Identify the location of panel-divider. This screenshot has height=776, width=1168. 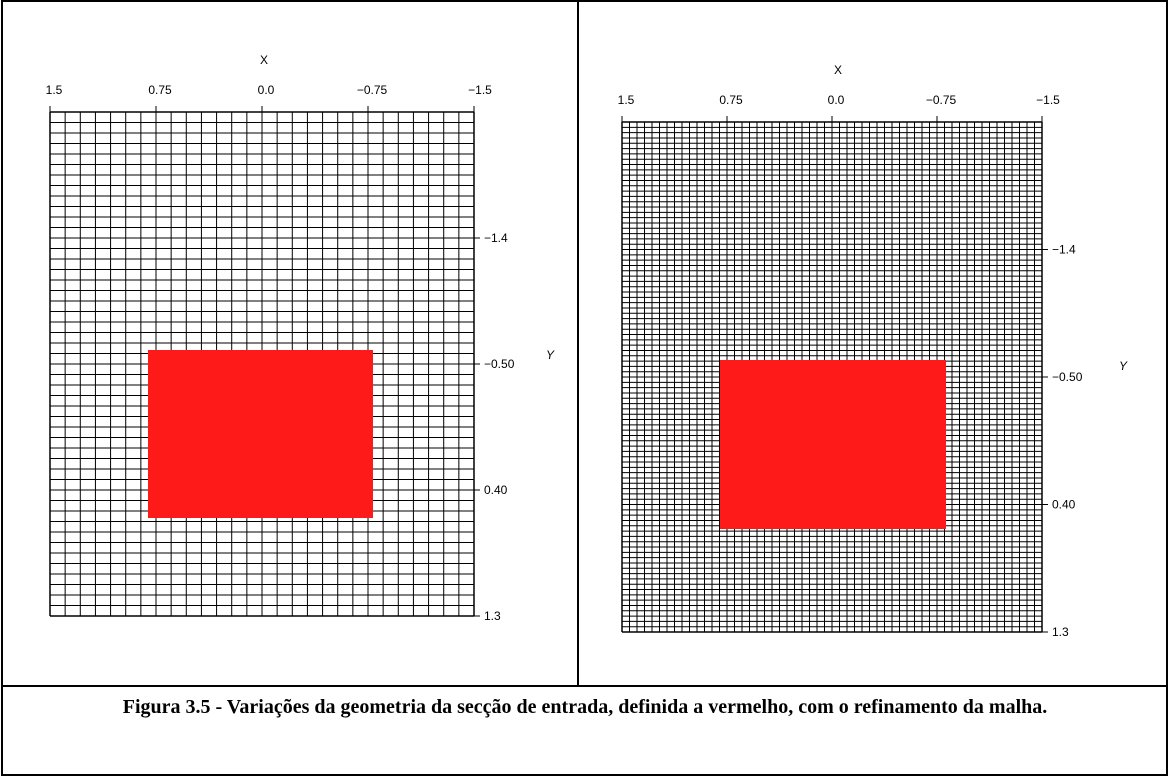
(578, 343).